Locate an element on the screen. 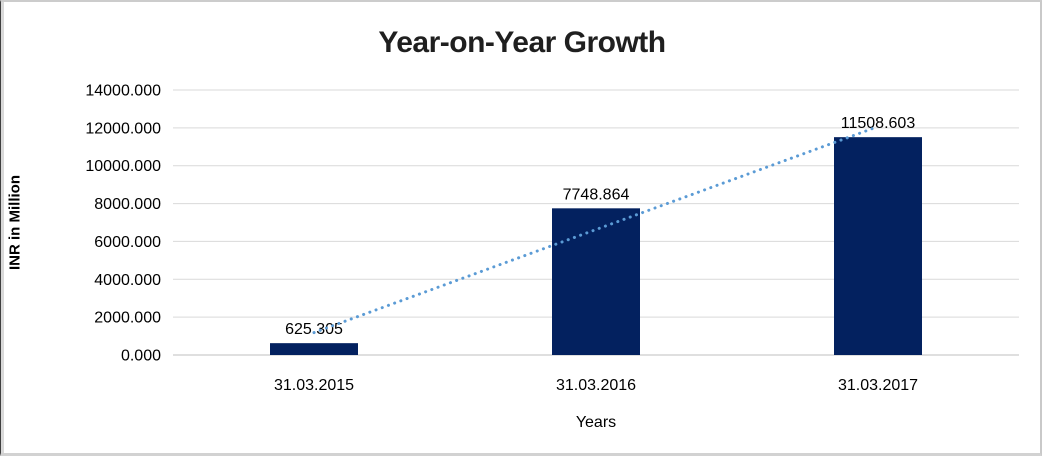  x-category-label: 31.03.2017 is located at coordinates (878, 385).